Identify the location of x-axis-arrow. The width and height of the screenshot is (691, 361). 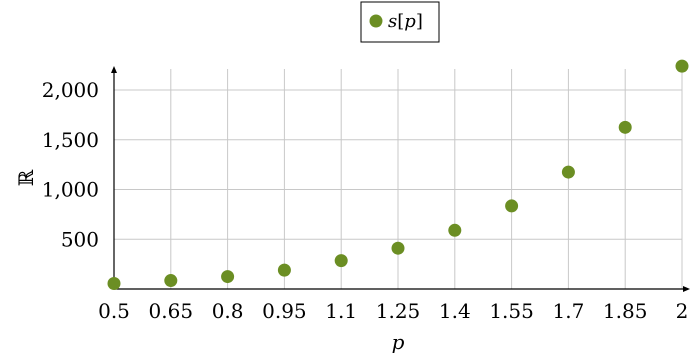
(686, 289).